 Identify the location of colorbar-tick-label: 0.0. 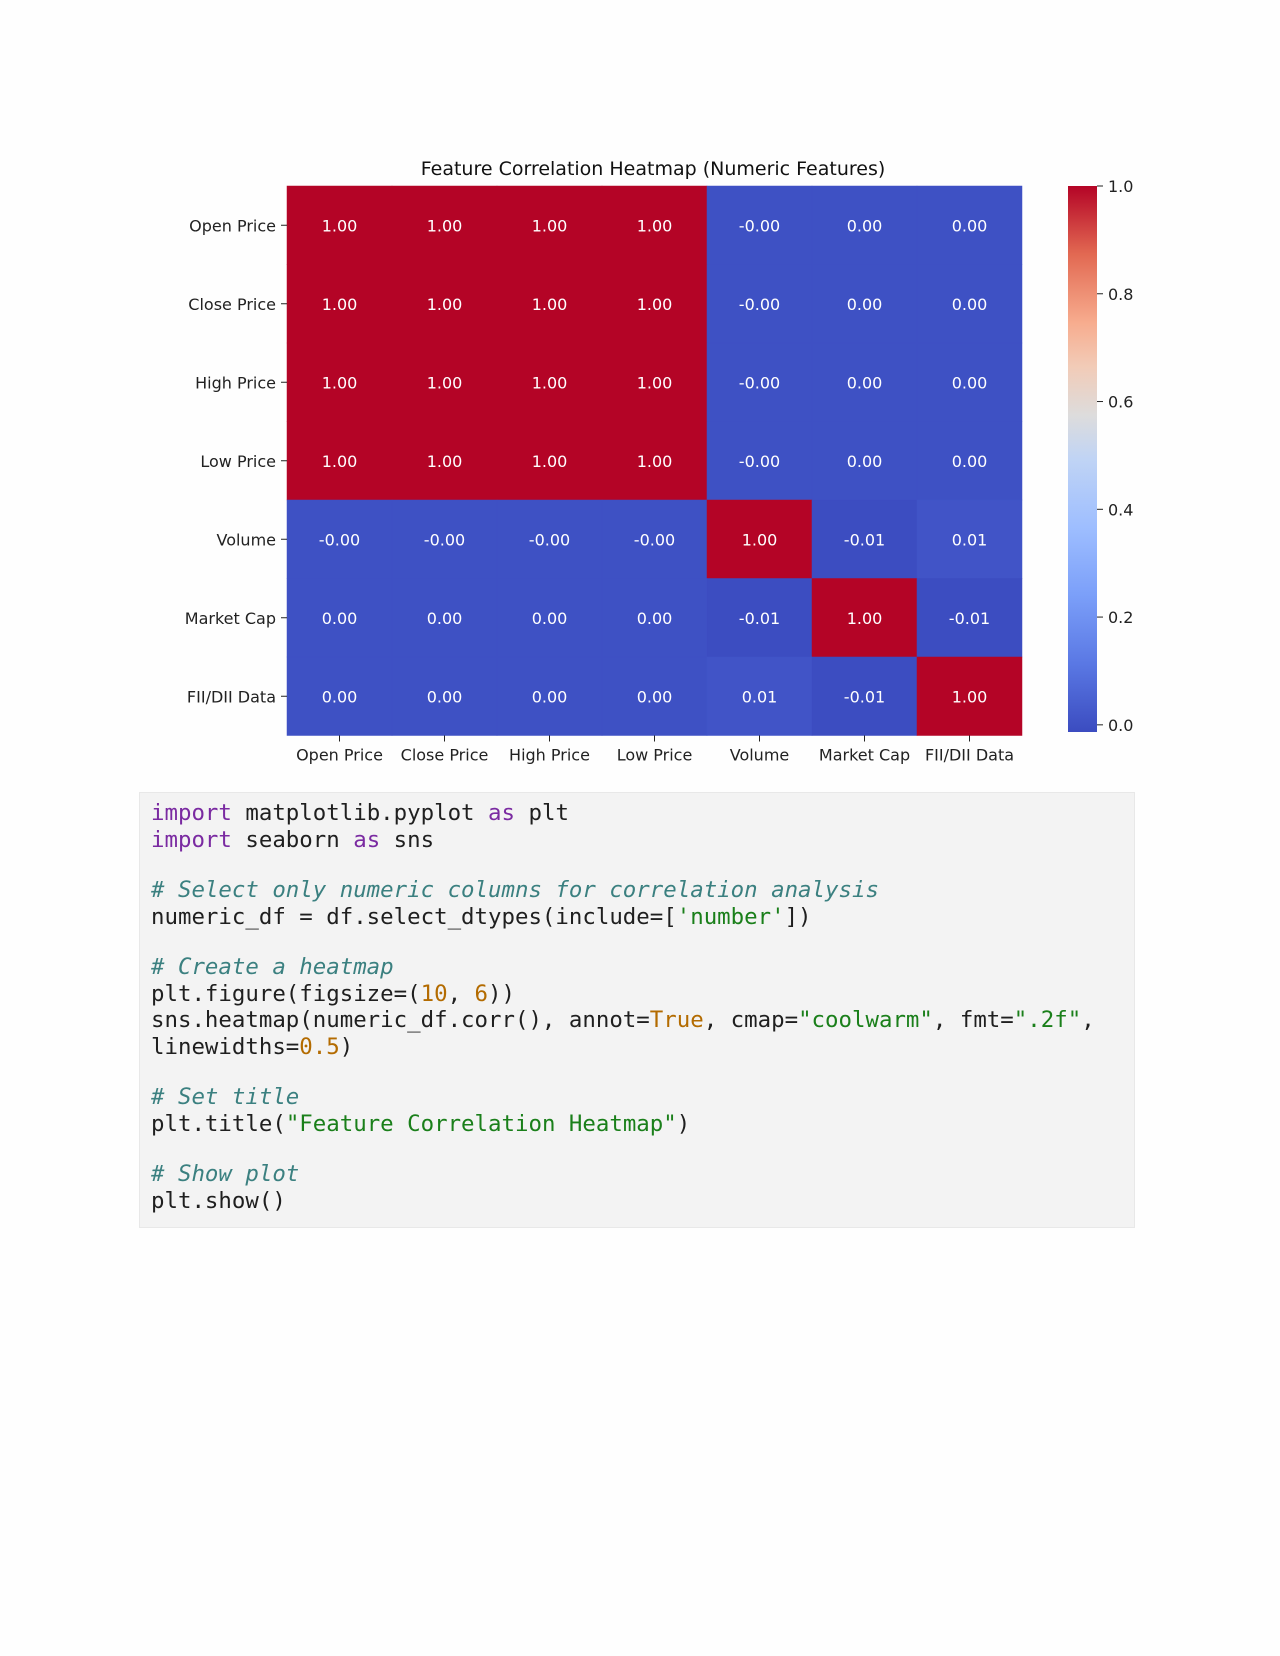
(1120, 725).